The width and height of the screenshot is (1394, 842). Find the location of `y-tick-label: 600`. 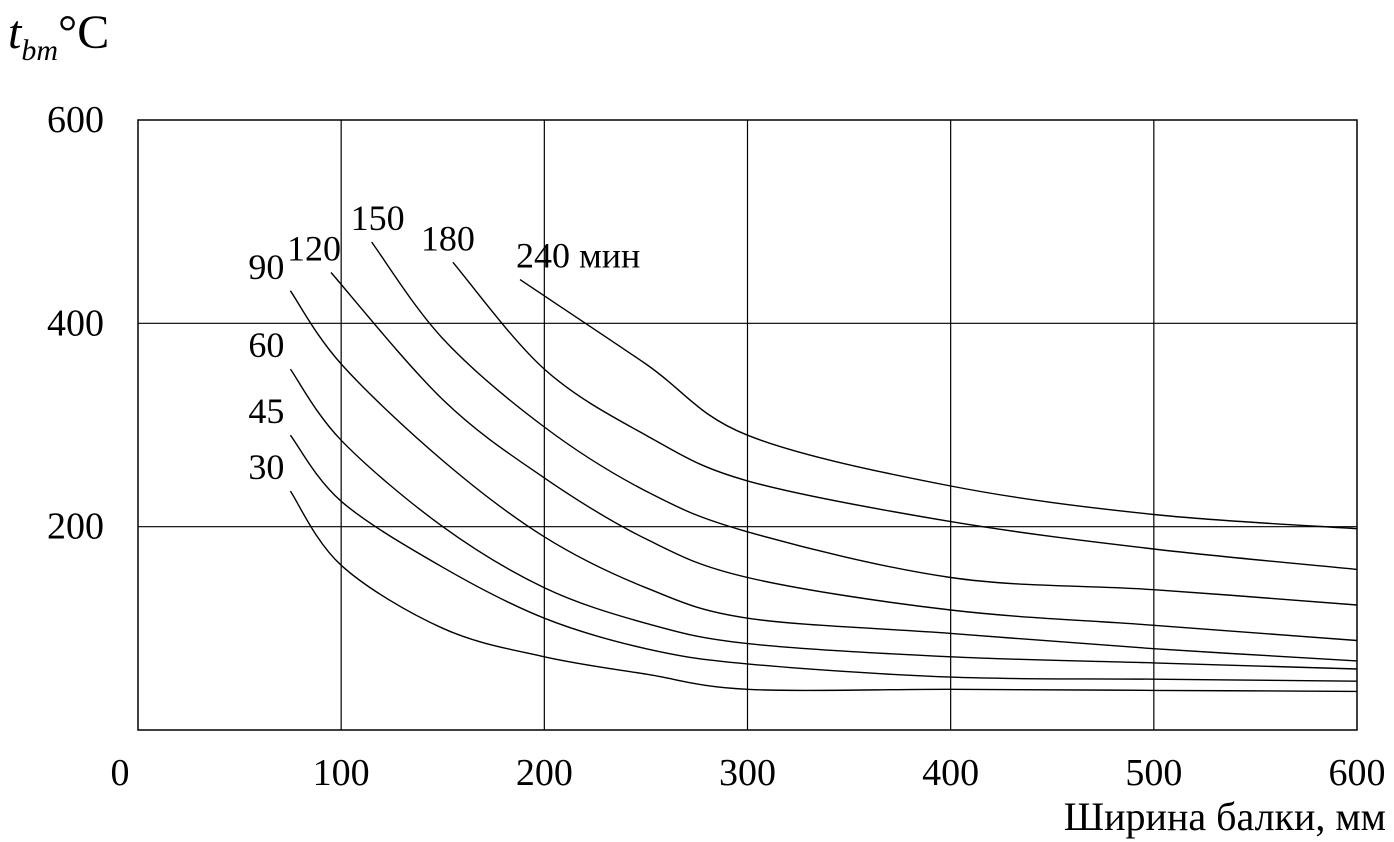

y-tick-label: 600 is located at coordinates (75, 120).